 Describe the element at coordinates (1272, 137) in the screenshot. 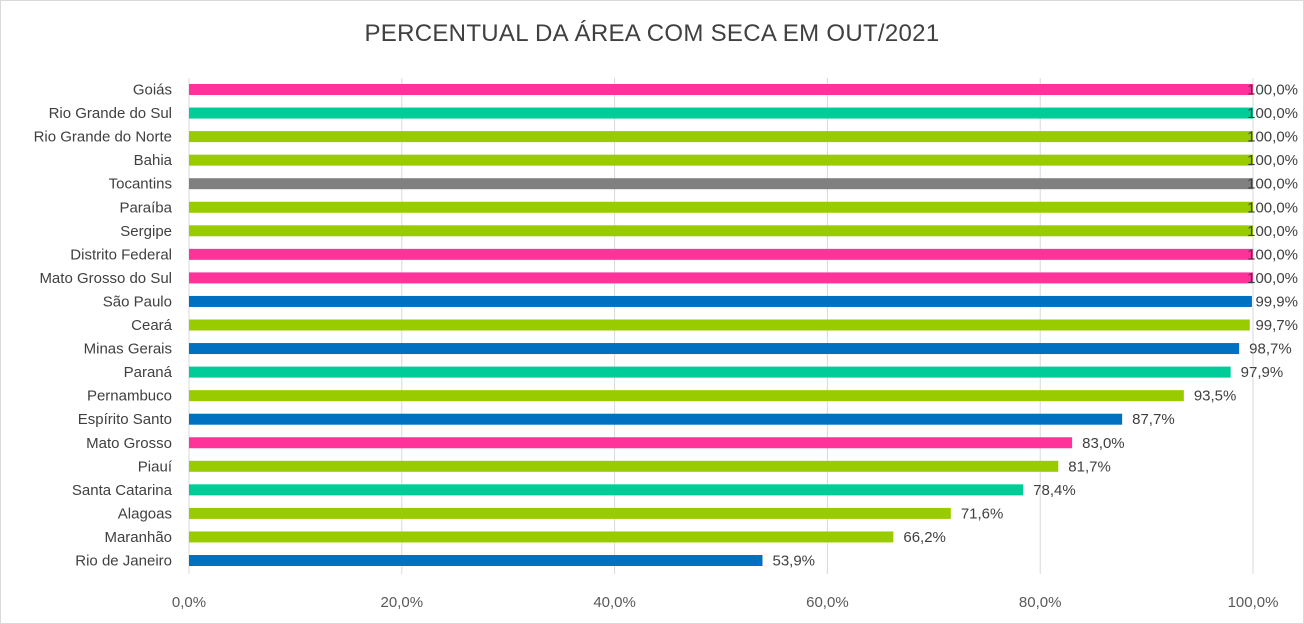

I see `value-label-2: 100,0%` at that location.